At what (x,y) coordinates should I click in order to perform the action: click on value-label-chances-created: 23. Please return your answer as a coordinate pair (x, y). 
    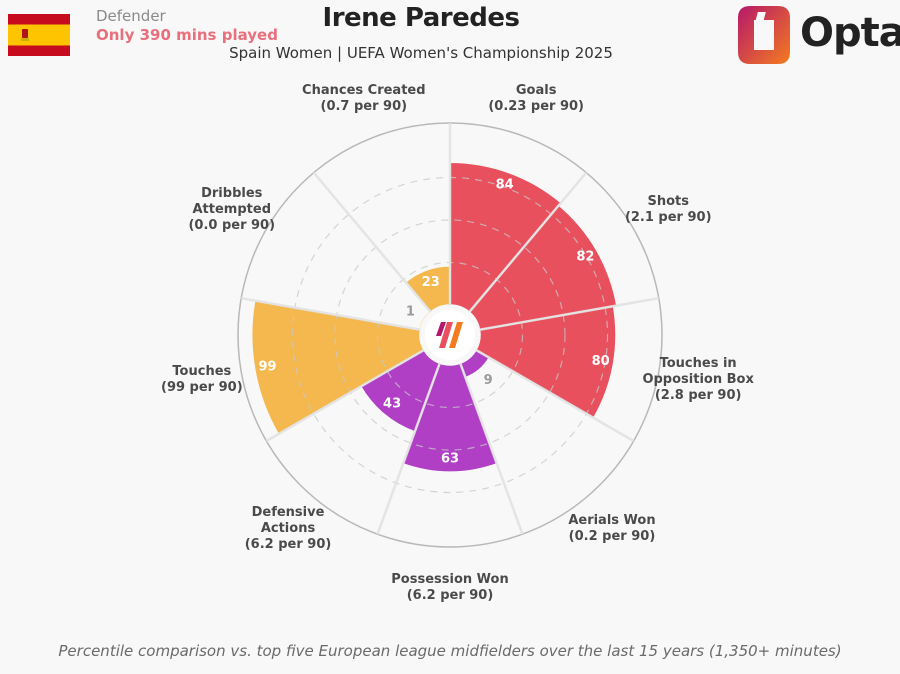
    Looking at the image, I should click on (431, 282).